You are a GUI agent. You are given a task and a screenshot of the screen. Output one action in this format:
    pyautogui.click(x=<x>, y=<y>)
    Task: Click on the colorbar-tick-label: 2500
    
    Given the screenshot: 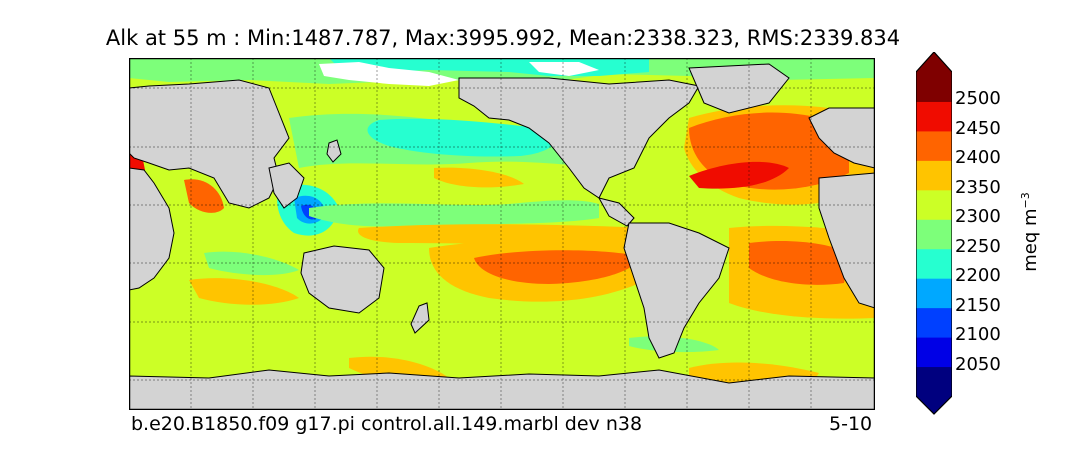 What is the action you would take?
    pyautogui.click(x=978, y=99)
    